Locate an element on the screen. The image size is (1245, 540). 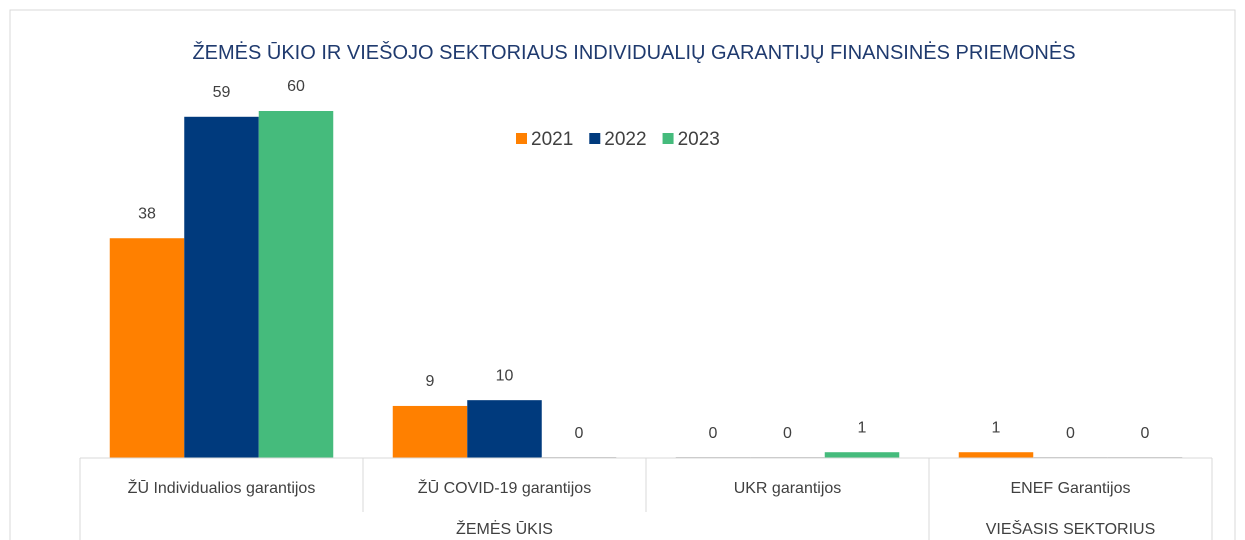
x-tick-label: ŽŪ COVID-19 garantijos is located at coordinates (504, 487).